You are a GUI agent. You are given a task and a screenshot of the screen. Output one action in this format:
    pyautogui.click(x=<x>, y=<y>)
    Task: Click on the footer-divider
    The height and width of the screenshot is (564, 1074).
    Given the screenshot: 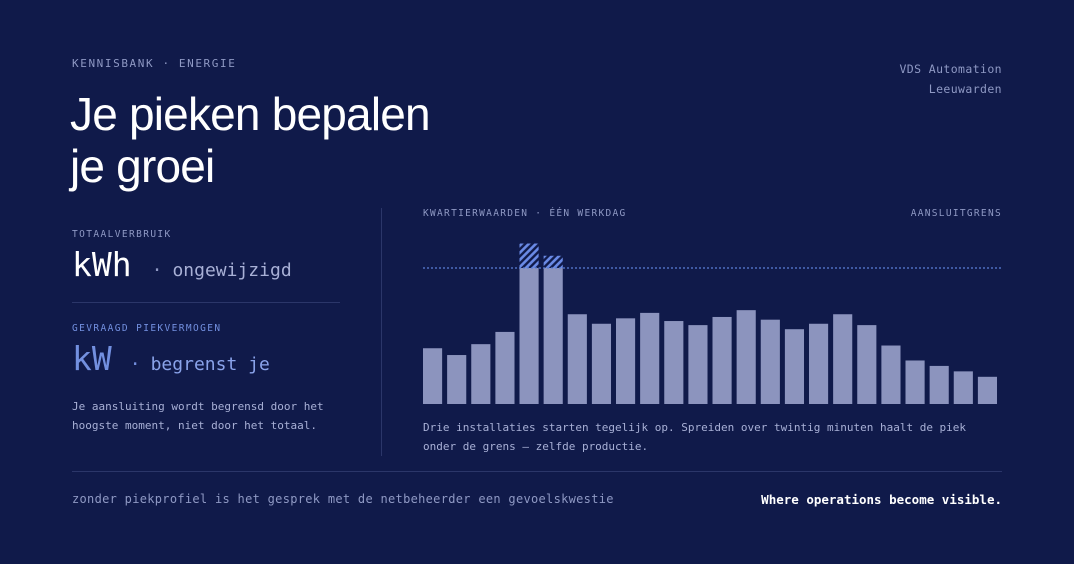 What is the action you would take?
    pyautogui.click(x=537, y=471)
    